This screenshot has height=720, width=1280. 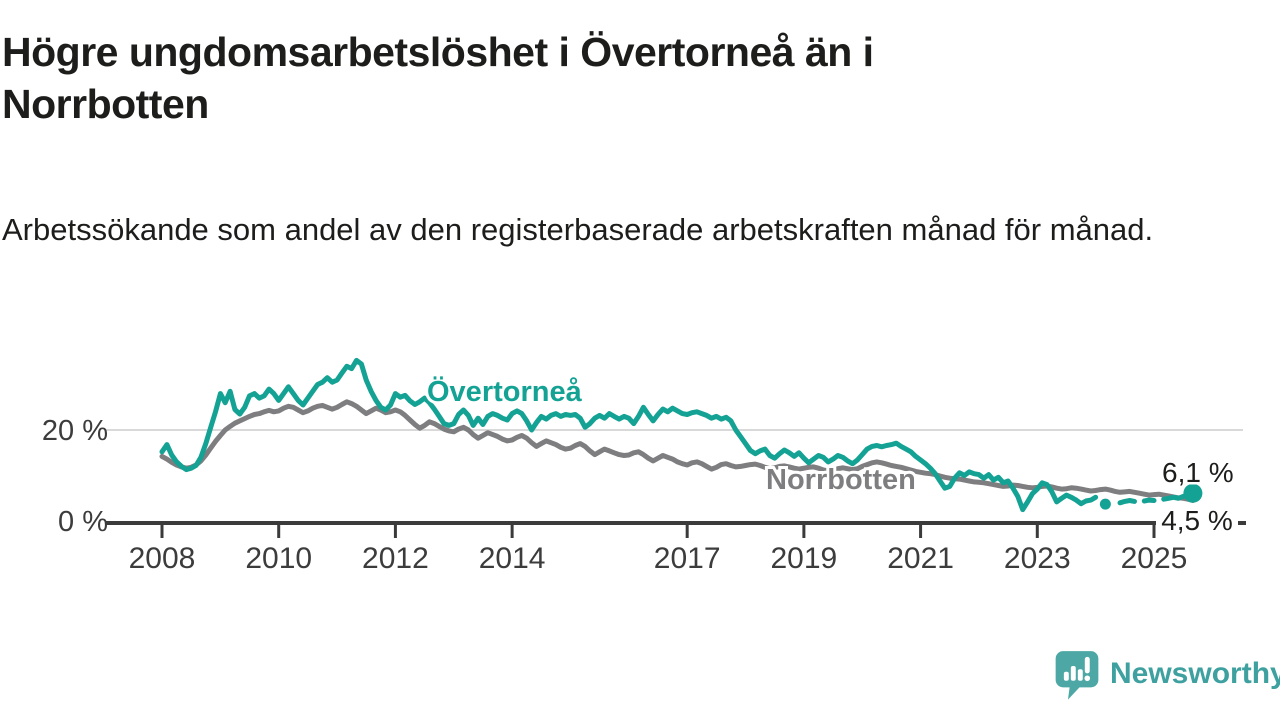 I want to click on overtornea-series-label: Övertorneå, so click(x=505, y=391).